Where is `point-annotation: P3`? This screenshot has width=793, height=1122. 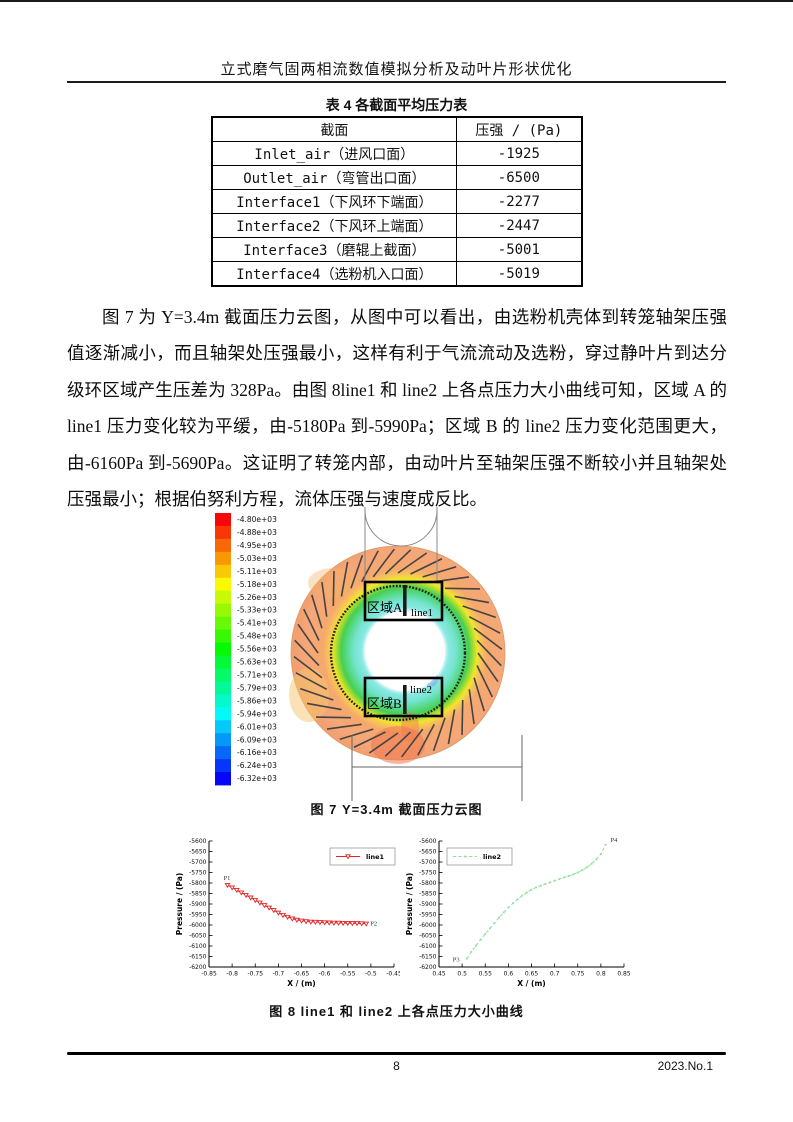
point-annotation: P3 is located at coordinates (456, 960).